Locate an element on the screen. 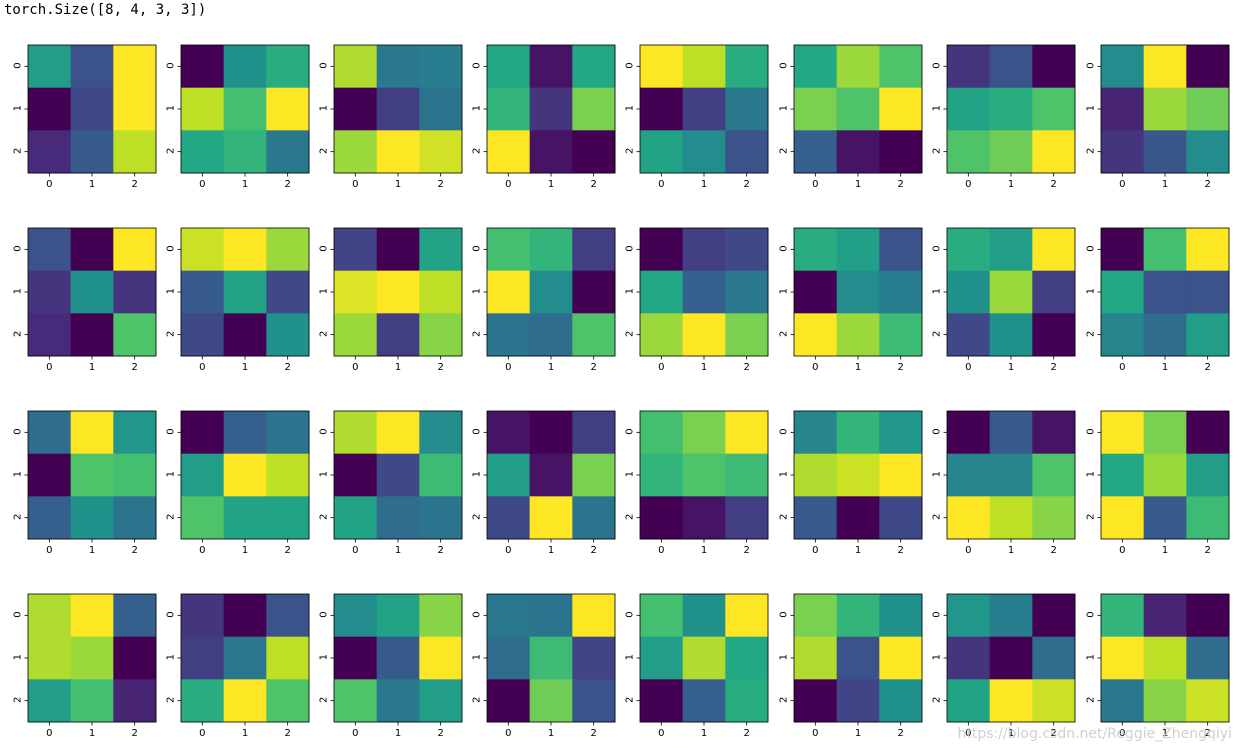 The width and height of the screenshot is (1238, 750). kernel-panel-3-7: 0 1 2012 is located at coordinates (1158, 666).